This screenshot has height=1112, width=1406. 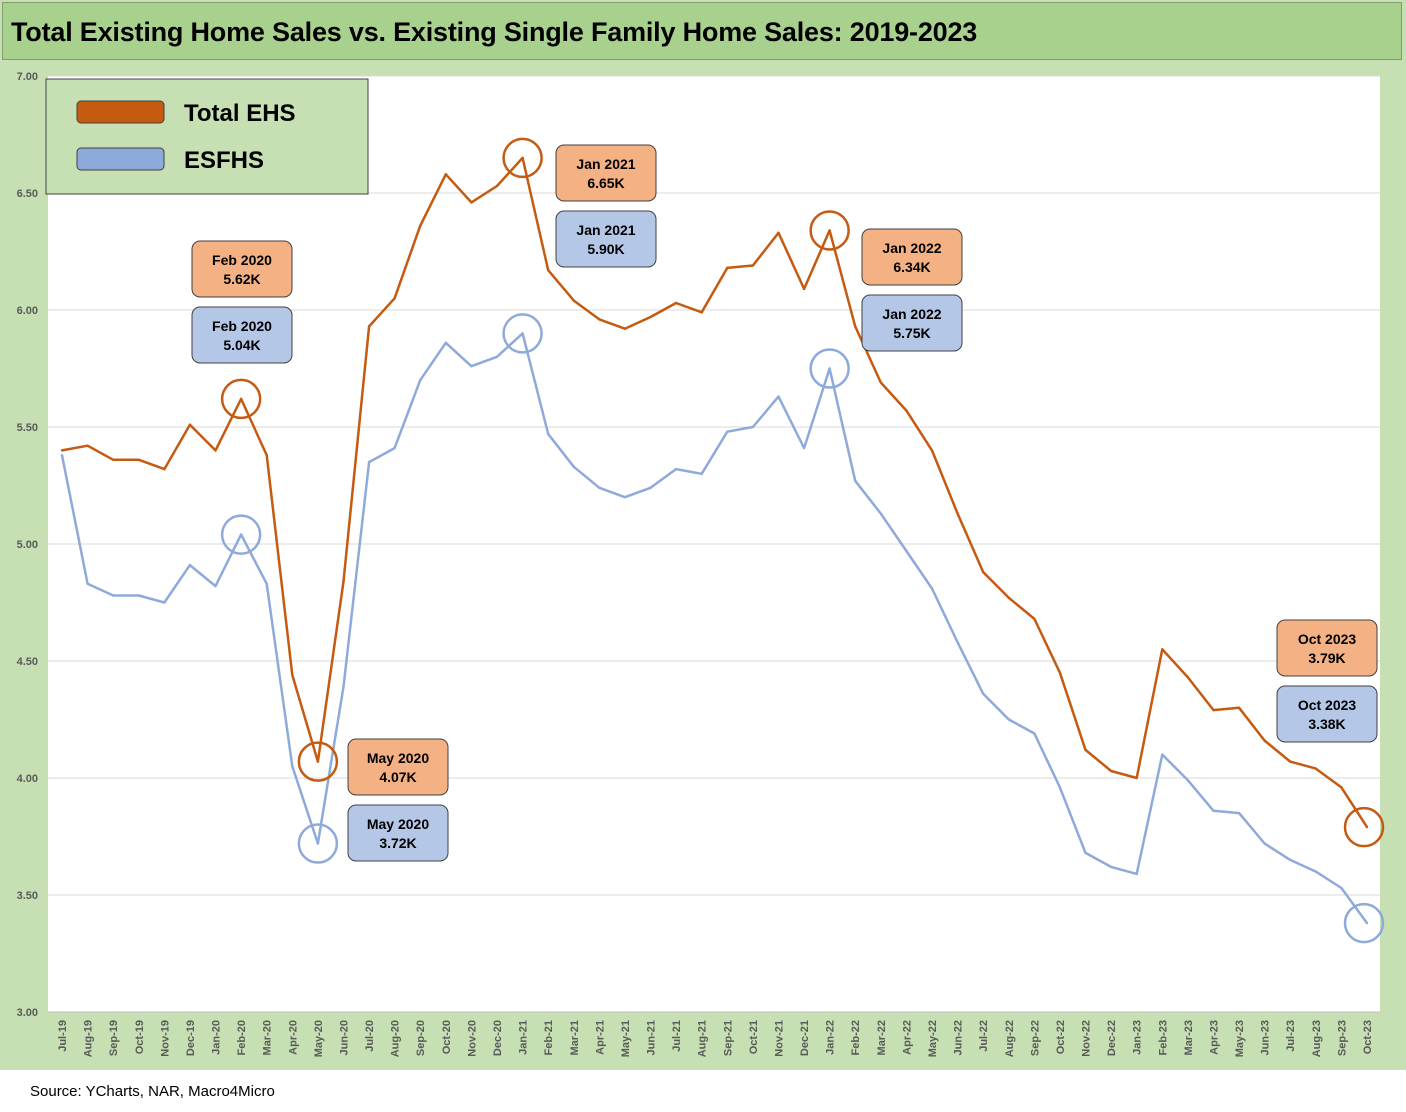 I want to click on x-tick: Sep-20, so click(x=421, y=1038).